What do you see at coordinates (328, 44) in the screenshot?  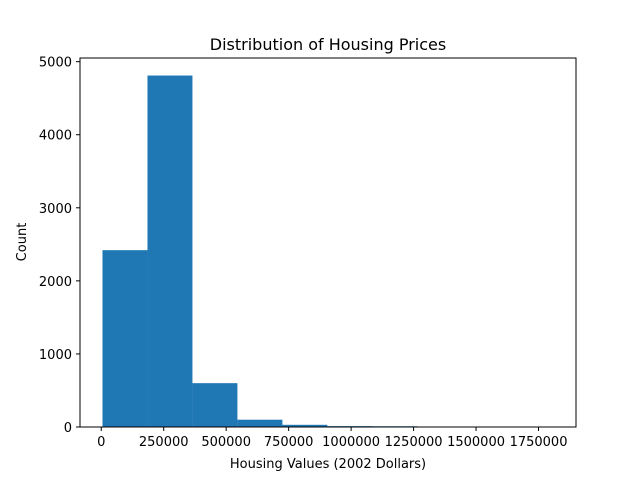 I see `chart-title: Distribution of Housing Prices` at bounding box center [328, 44].